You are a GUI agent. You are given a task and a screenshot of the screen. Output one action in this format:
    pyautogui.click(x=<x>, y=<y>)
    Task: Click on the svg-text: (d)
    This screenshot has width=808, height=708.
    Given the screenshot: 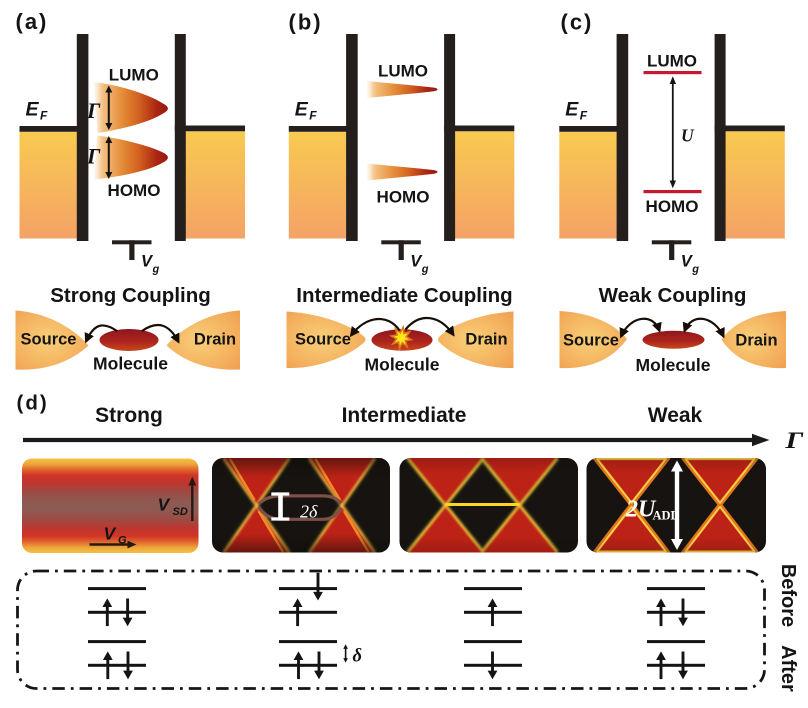 What is the action you would take?
    pyautogui.click(x=33, y=403)
    